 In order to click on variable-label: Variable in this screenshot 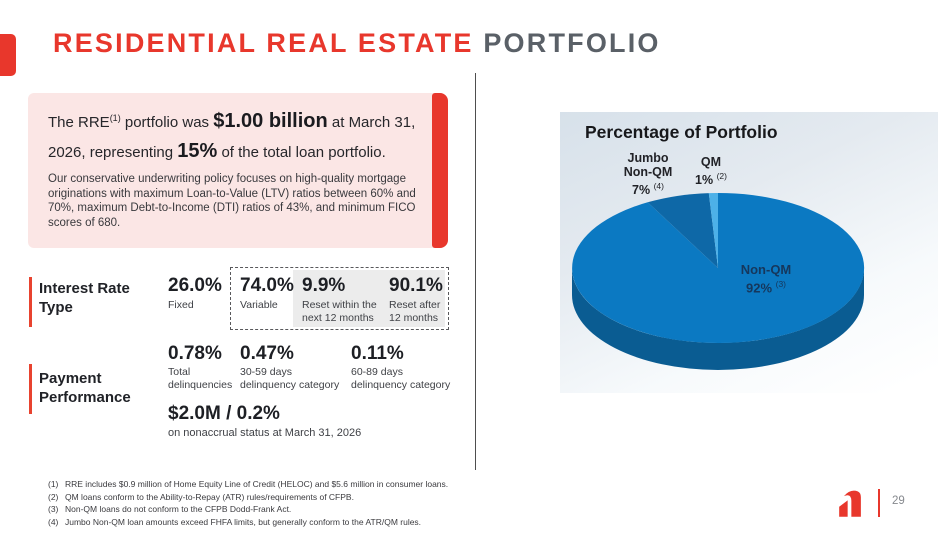, I will do `click(259, 305)`.